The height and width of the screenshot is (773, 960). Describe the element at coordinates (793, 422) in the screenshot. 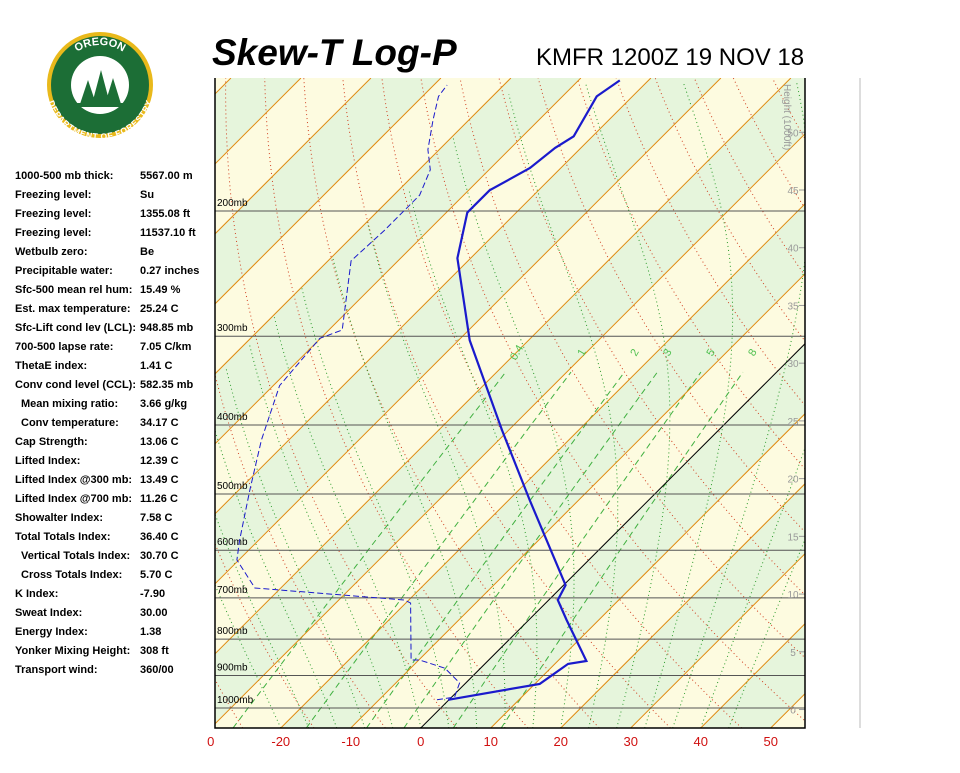

I see `y2-tick-label: 25` at that location.